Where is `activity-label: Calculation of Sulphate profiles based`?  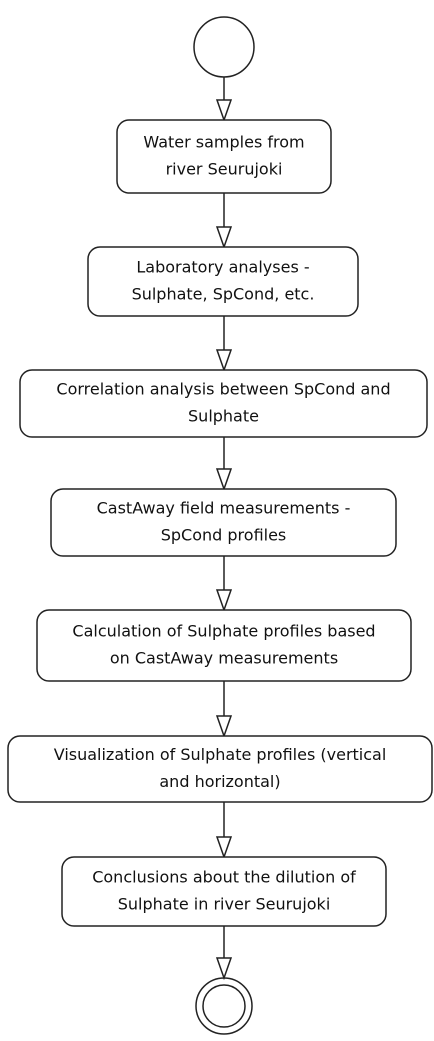
activity-label: Calculation of Sulphate profiles based is located at coordinates (223, 631).